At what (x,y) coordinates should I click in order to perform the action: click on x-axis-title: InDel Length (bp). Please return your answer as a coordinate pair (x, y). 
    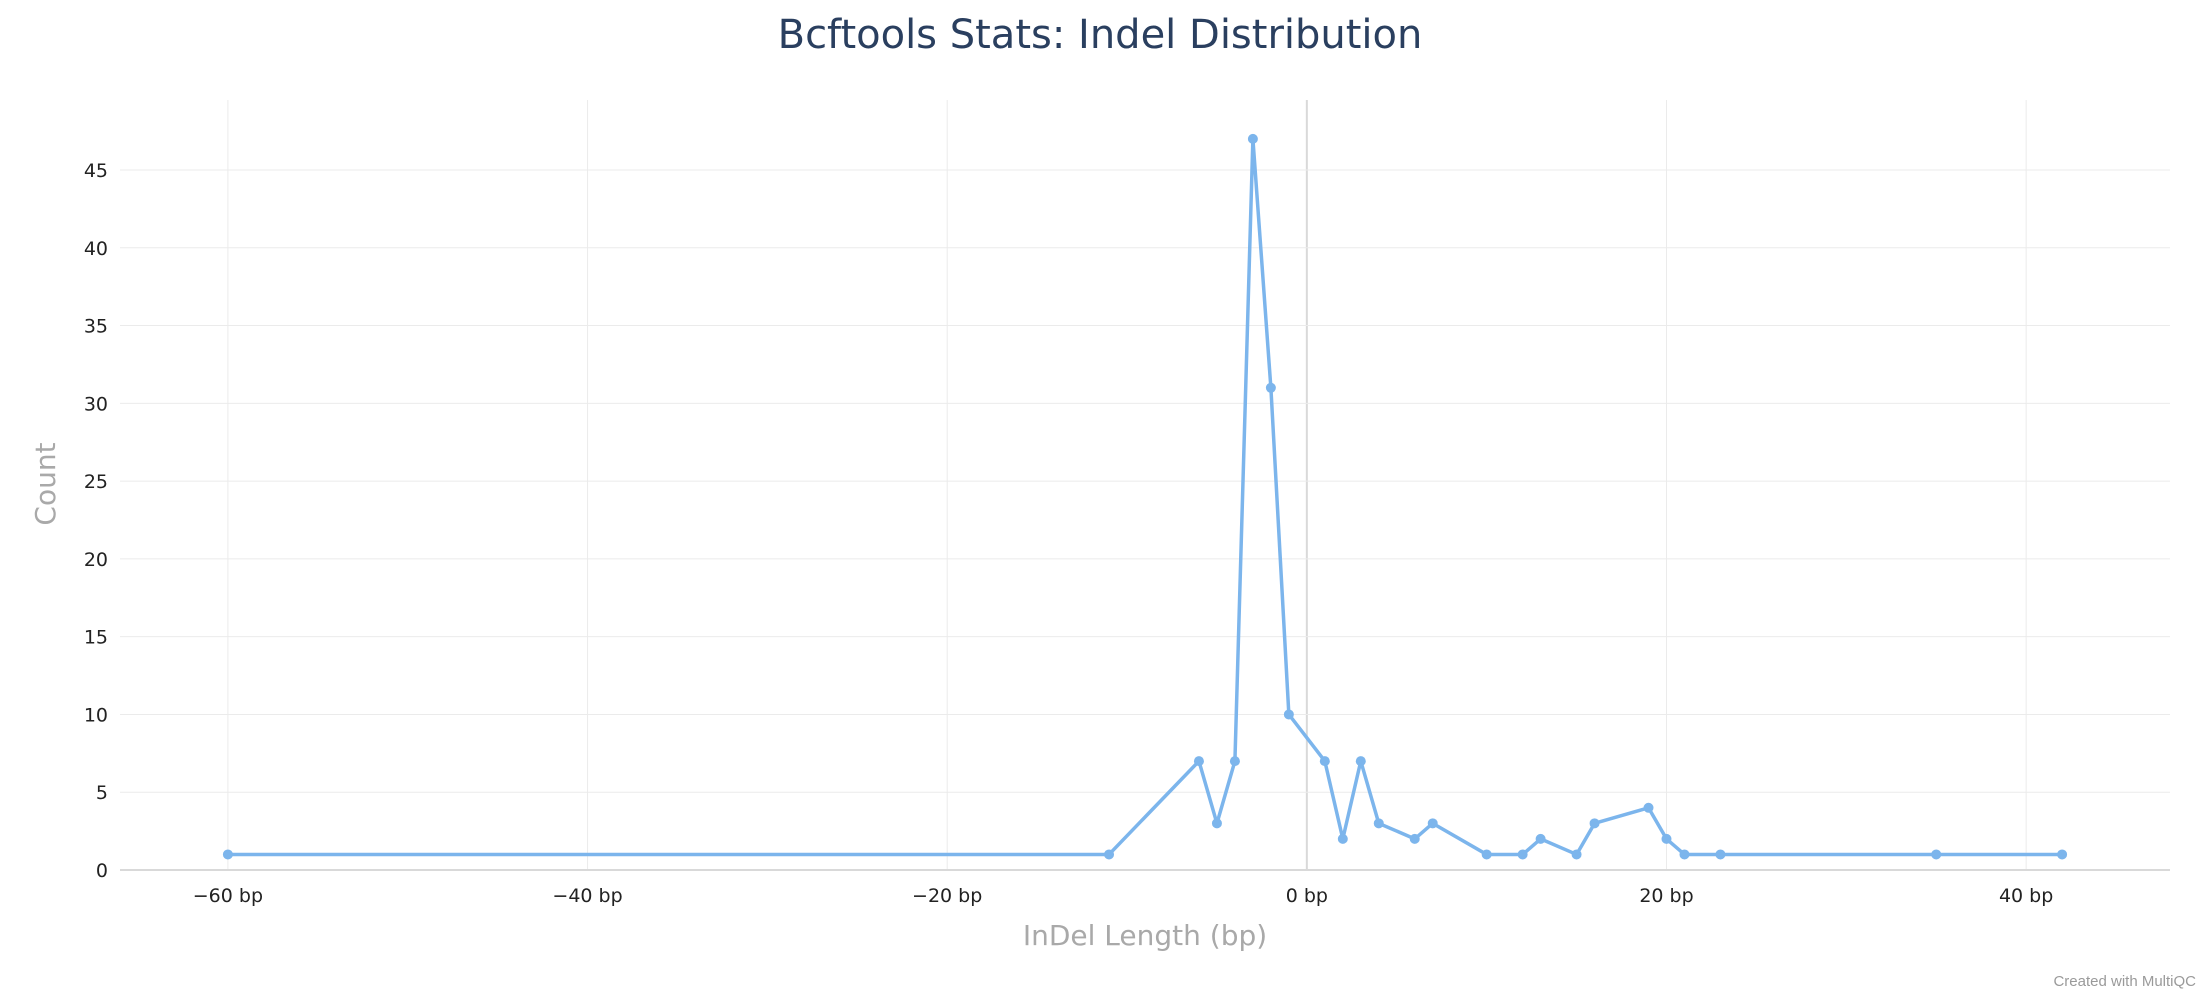
    Looking at the image, I should click on (1145, 935).